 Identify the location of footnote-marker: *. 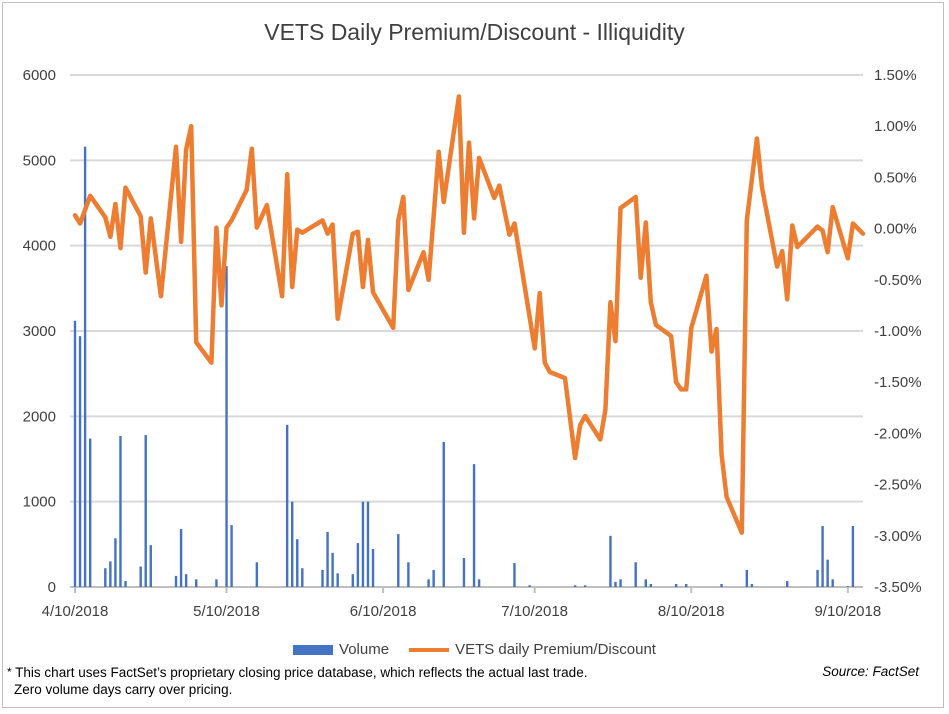
(9, 672).